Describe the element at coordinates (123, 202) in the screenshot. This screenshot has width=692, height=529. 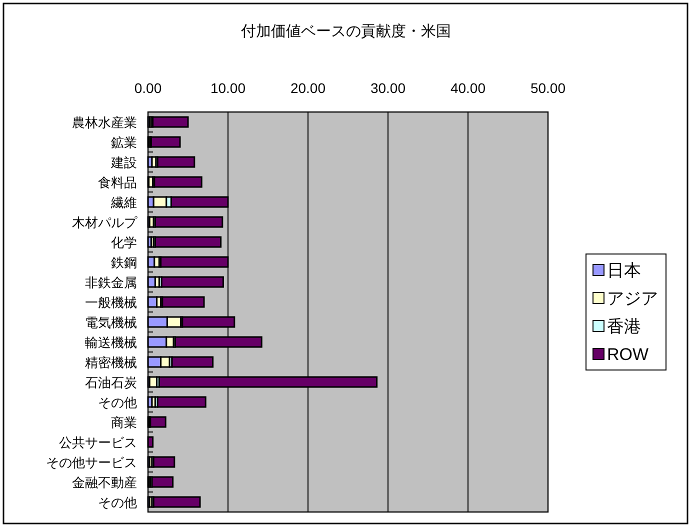
I see `y-tick-label: 繊維` at that location.